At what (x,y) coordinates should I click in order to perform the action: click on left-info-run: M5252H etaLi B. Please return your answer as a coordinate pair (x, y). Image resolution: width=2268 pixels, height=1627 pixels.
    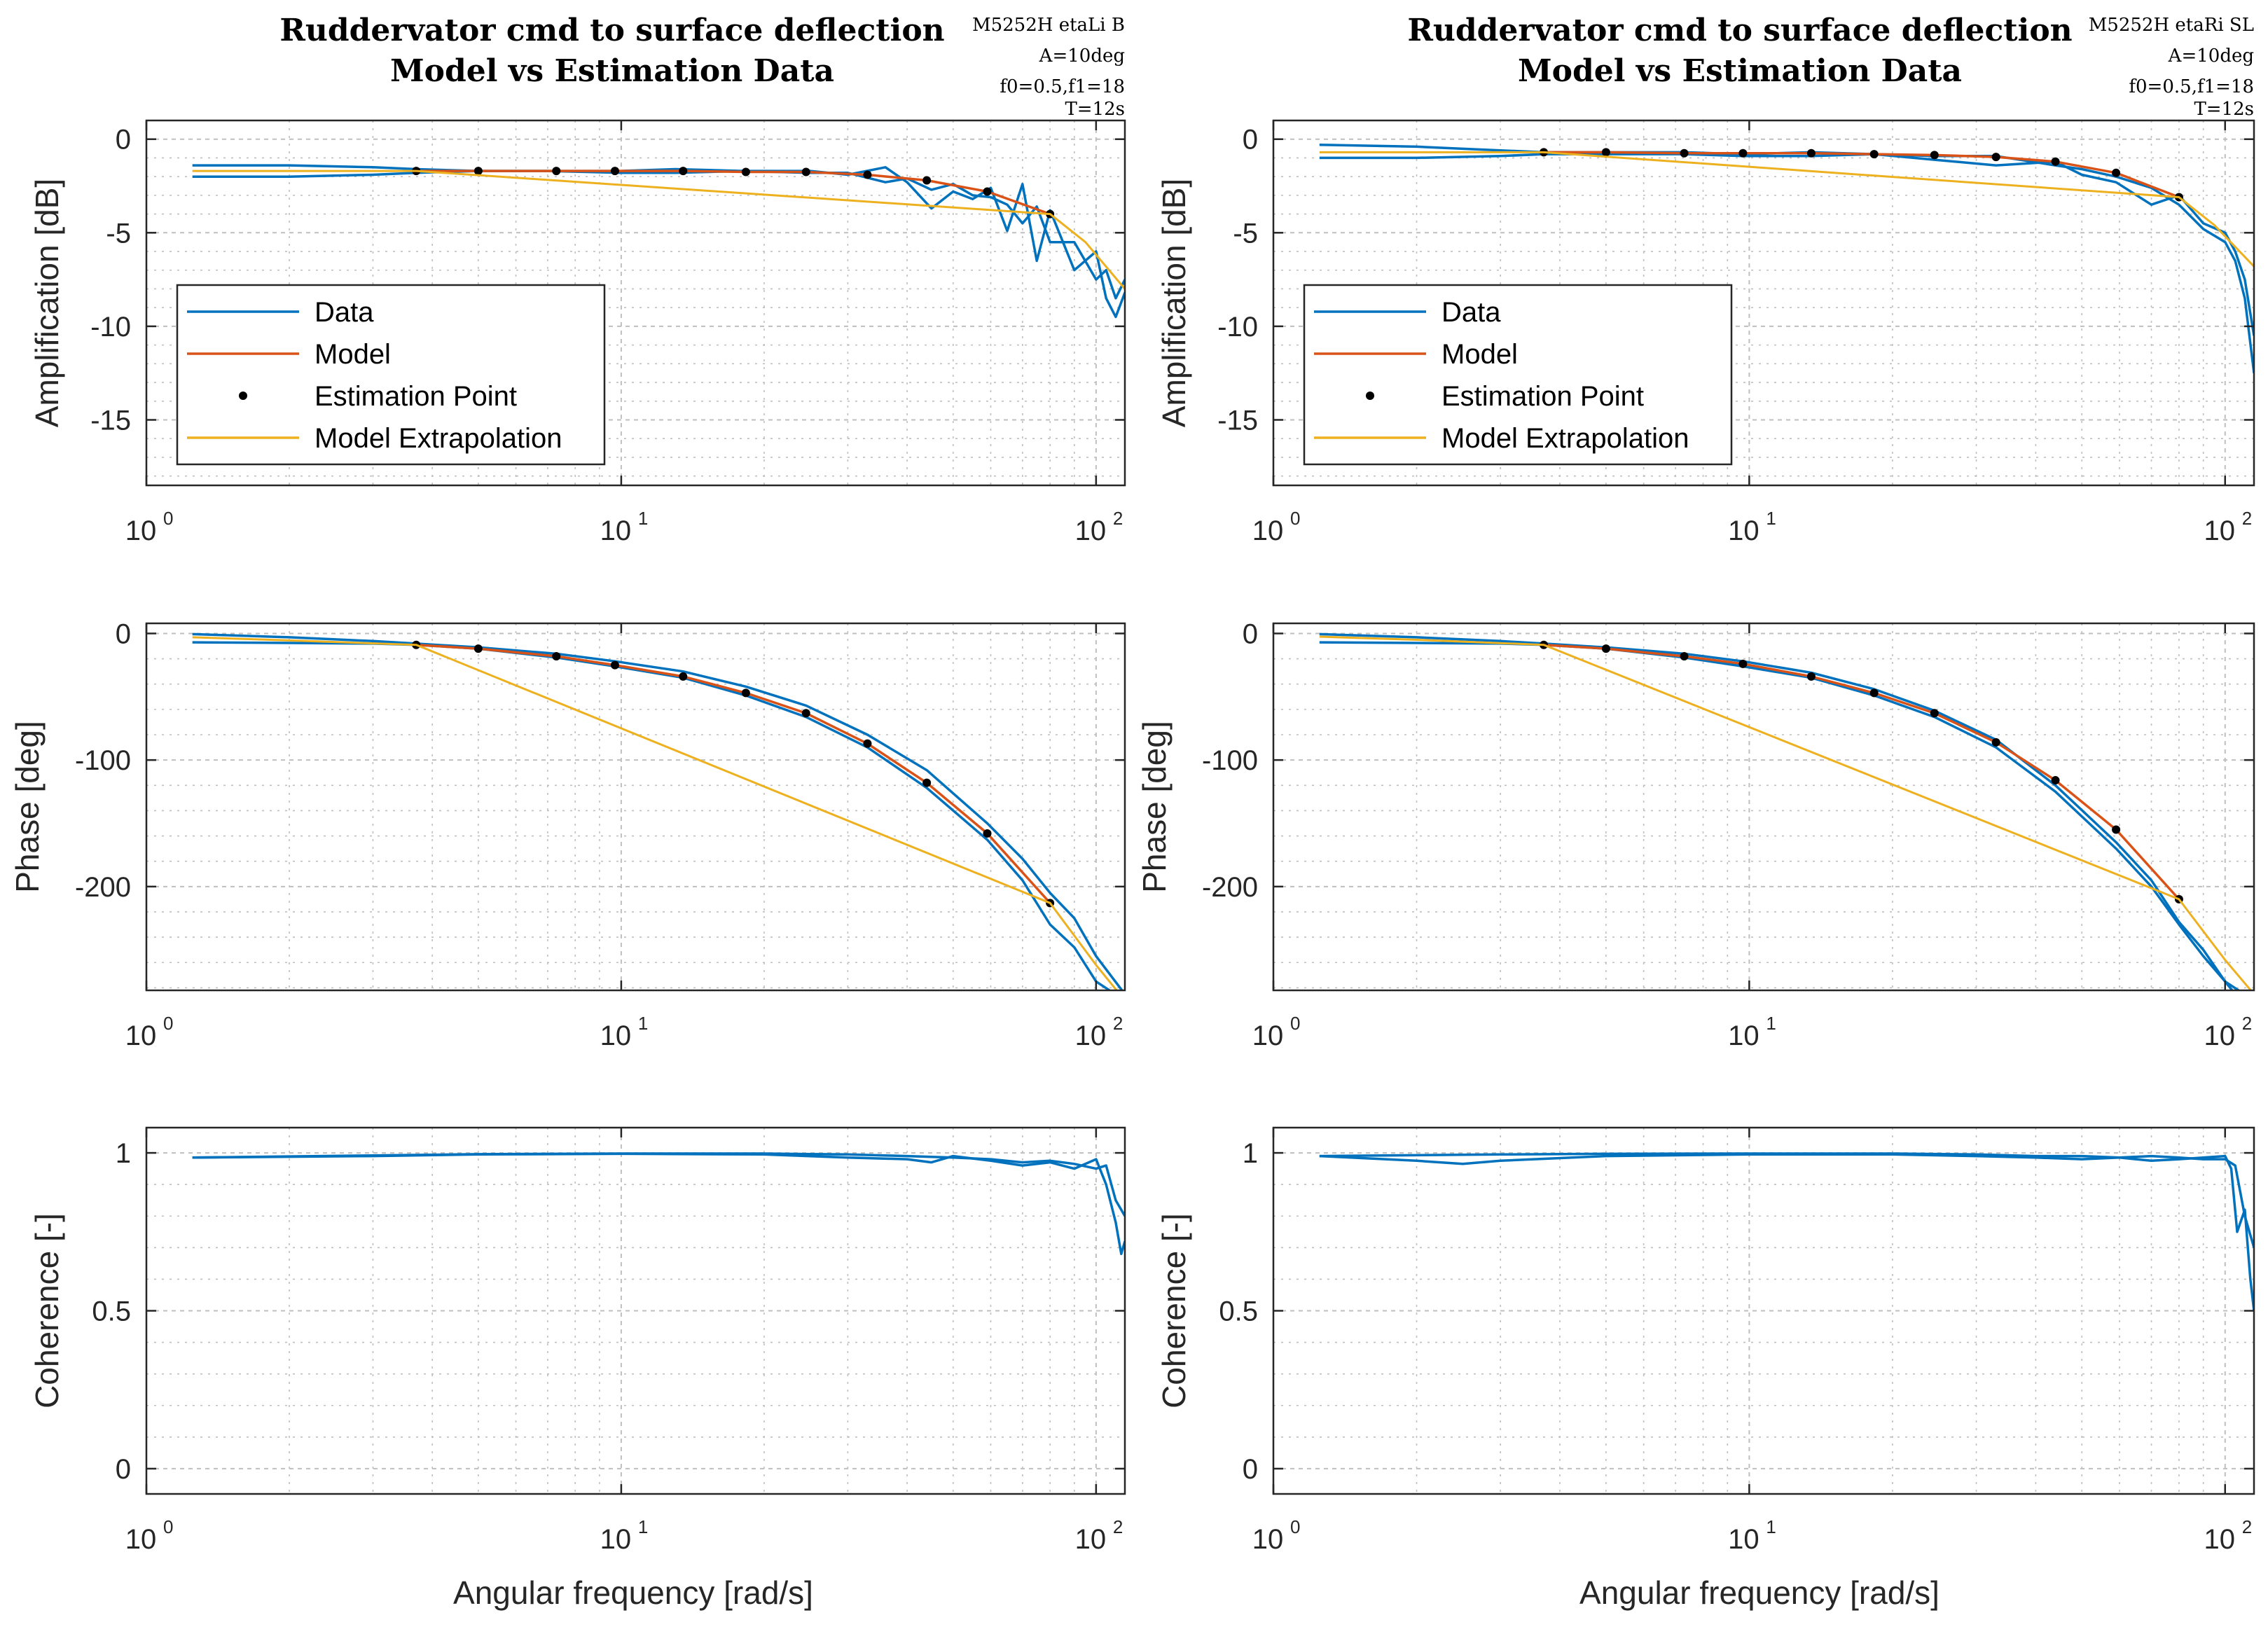
    Looking at the image, I should click on (1048, 26).